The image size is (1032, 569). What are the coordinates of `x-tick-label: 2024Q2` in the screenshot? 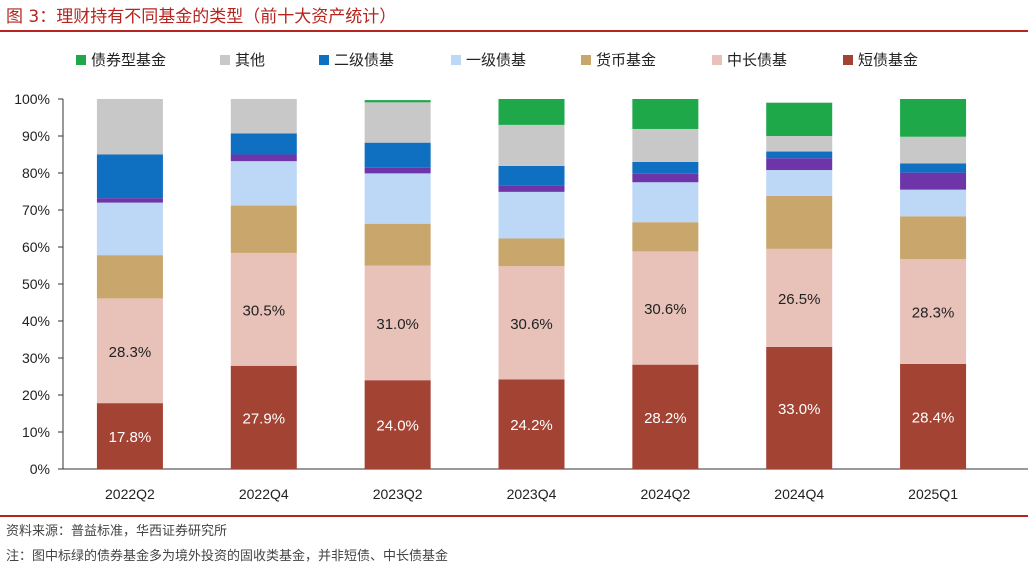 It's located at (665, 494).